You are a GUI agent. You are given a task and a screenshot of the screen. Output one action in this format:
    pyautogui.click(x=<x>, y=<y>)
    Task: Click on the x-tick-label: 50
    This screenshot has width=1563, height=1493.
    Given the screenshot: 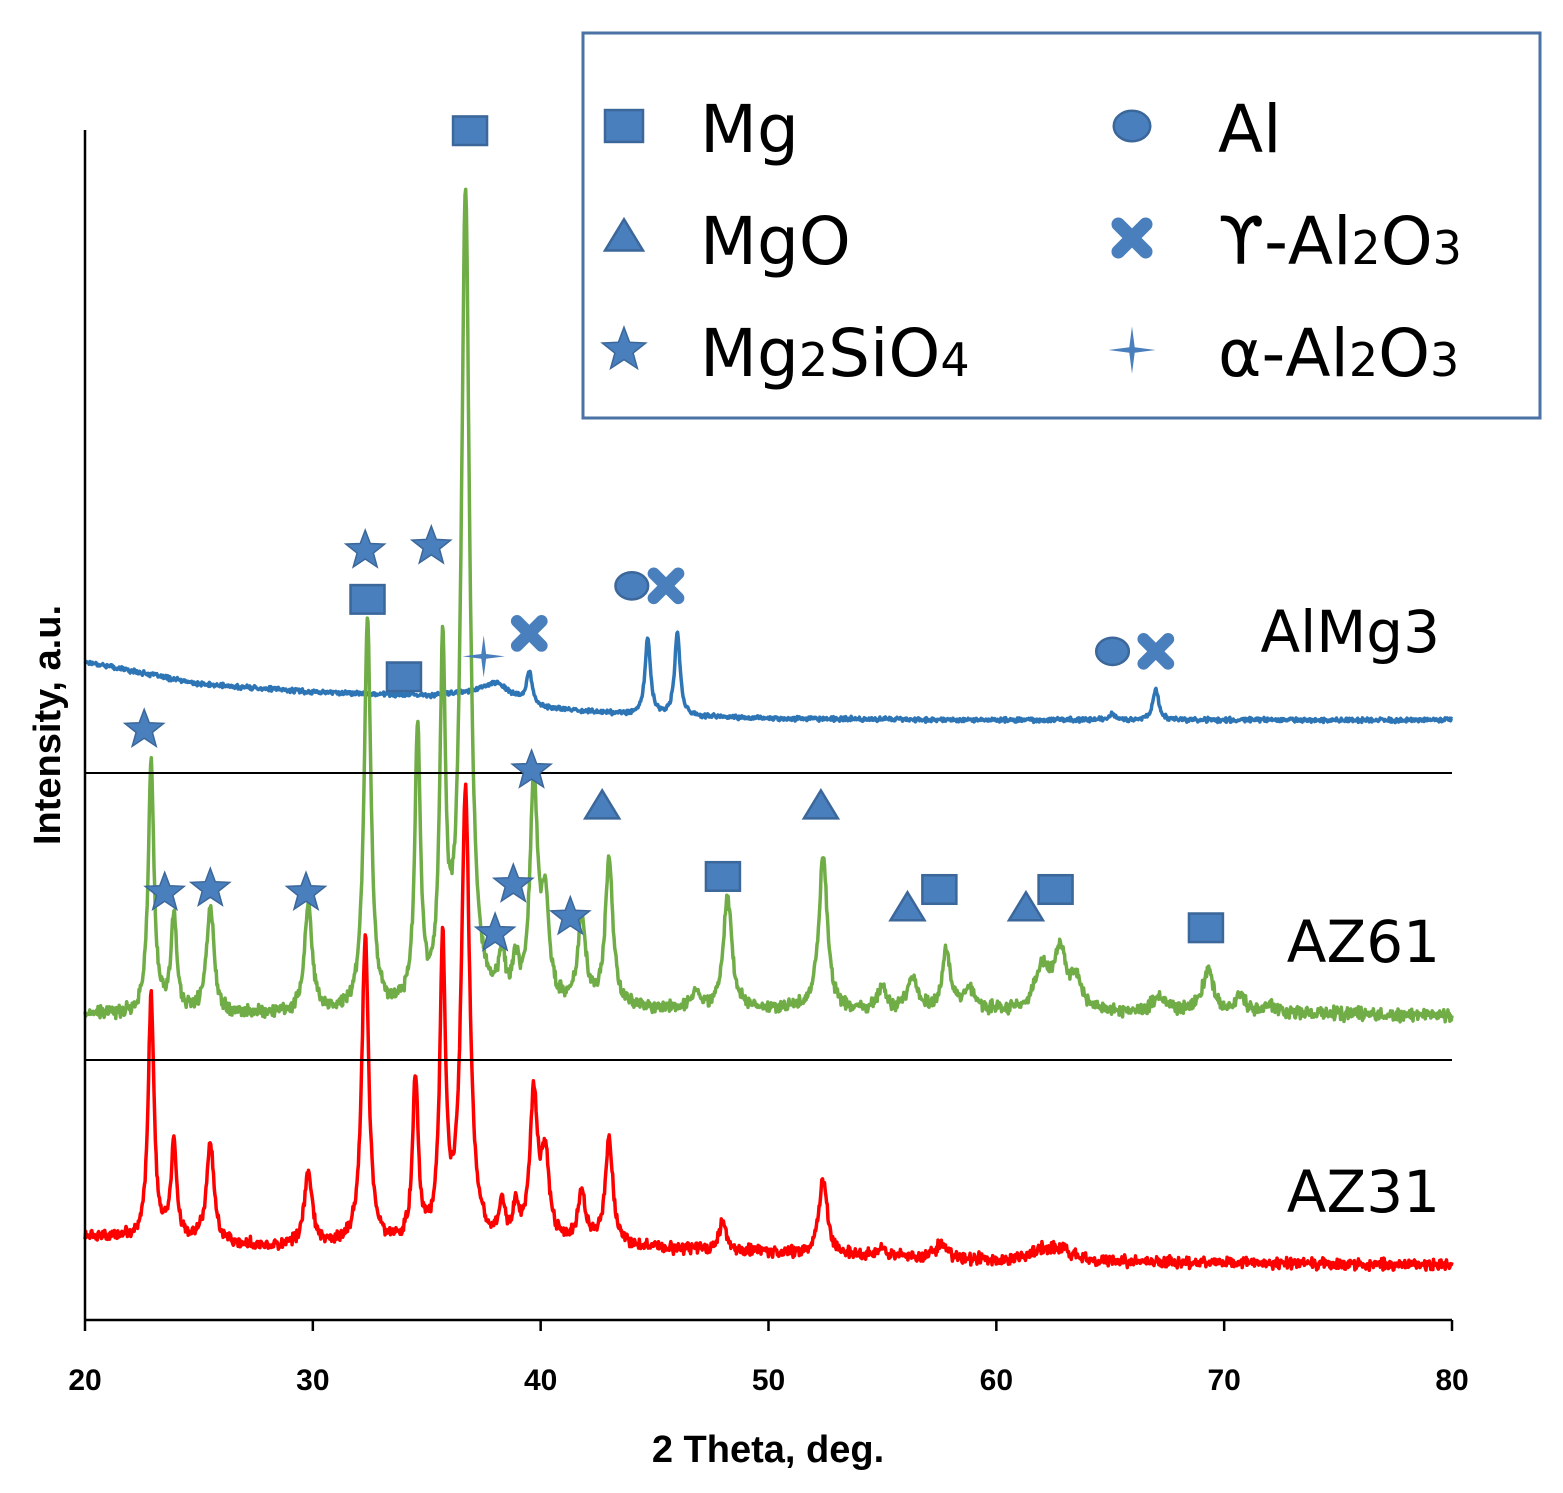 What is the action you would take?
    pyautogui.click(x=768, y=1380)
    